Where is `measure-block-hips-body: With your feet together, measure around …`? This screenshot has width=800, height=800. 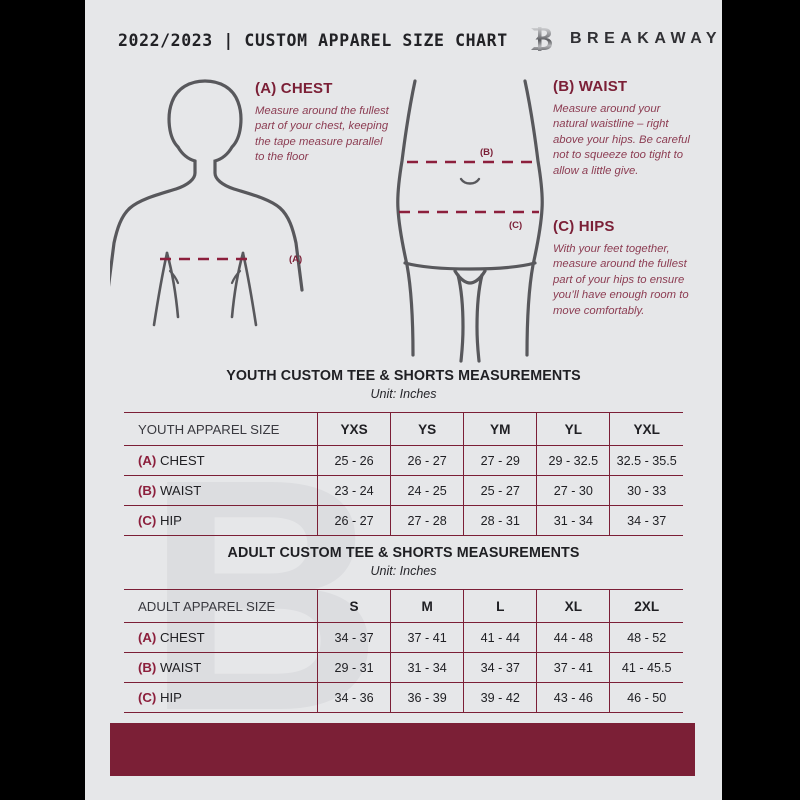 measure-block-hips-body: With your feet together, measure around … is located at coordinates (621, 280).